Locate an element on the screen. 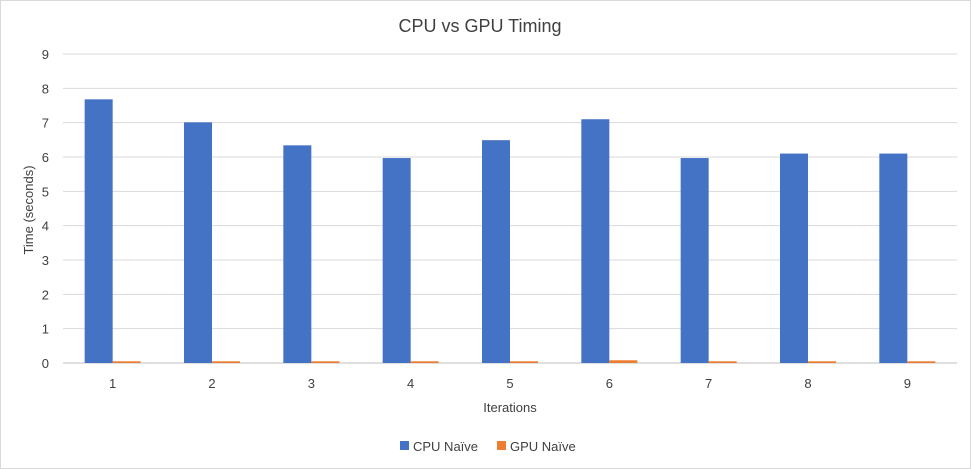 The image size is (971, 469). x-tick-label: 7 is located at coordinates (708, 383).